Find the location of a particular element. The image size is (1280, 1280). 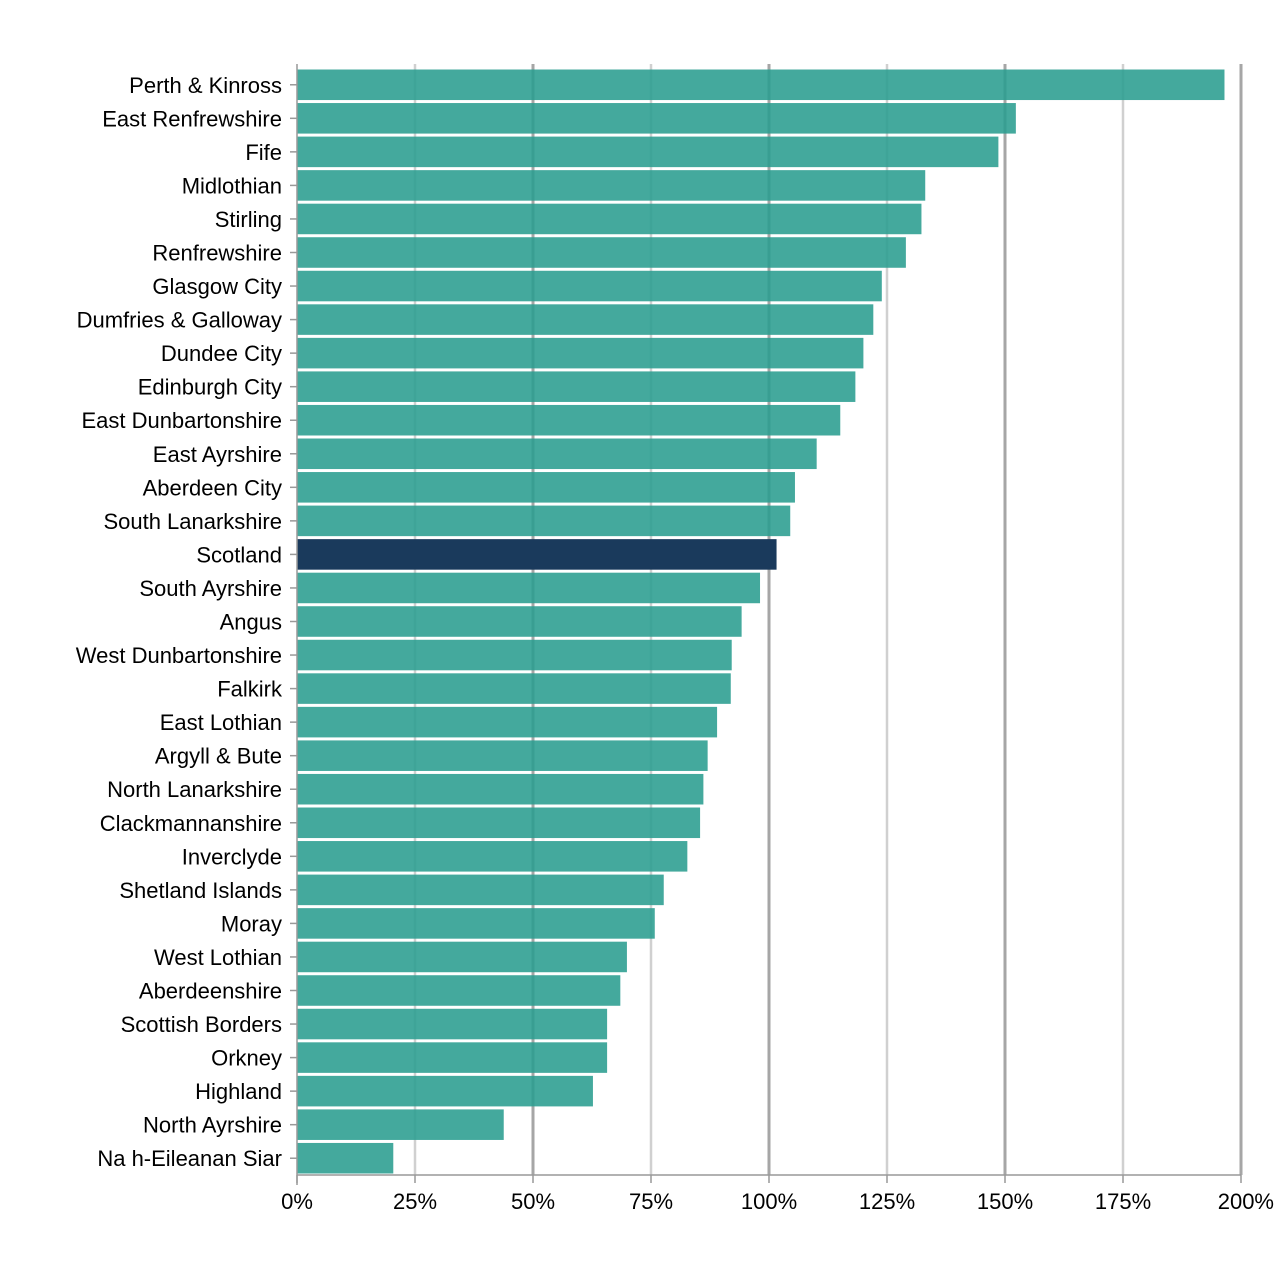

category-label: Na h-Eileanan Siar is located at coordinates (189, 1158).